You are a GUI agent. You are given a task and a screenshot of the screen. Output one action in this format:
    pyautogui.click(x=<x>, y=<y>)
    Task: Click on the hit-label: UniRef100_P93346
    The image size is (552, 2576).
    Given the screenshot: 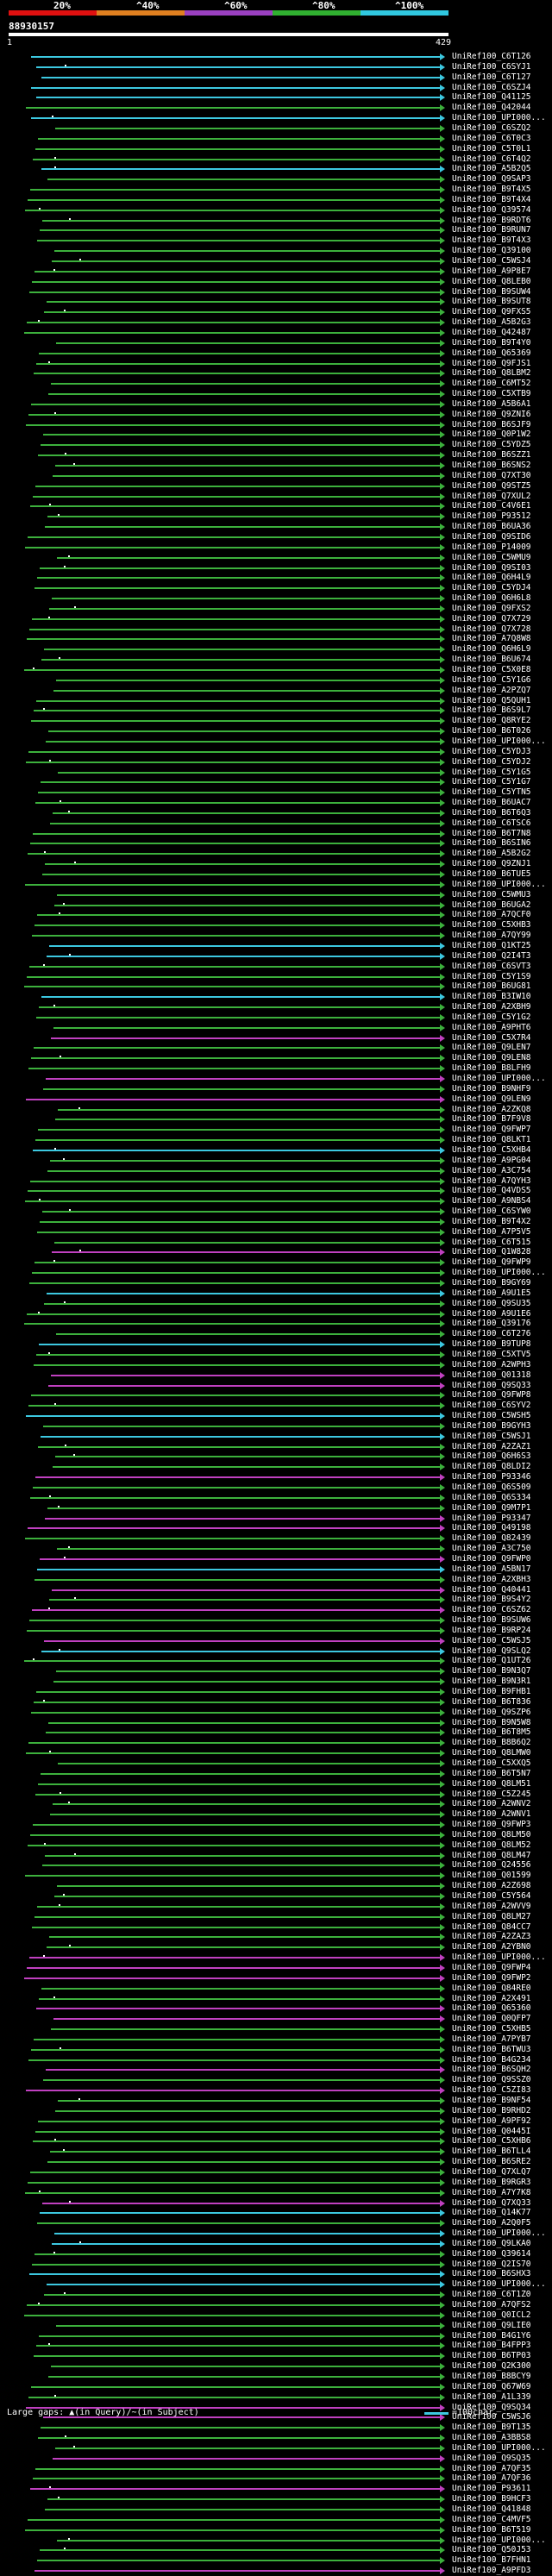 What is the action you would take?
    pyautogui.click(x=492, y=1477)
    